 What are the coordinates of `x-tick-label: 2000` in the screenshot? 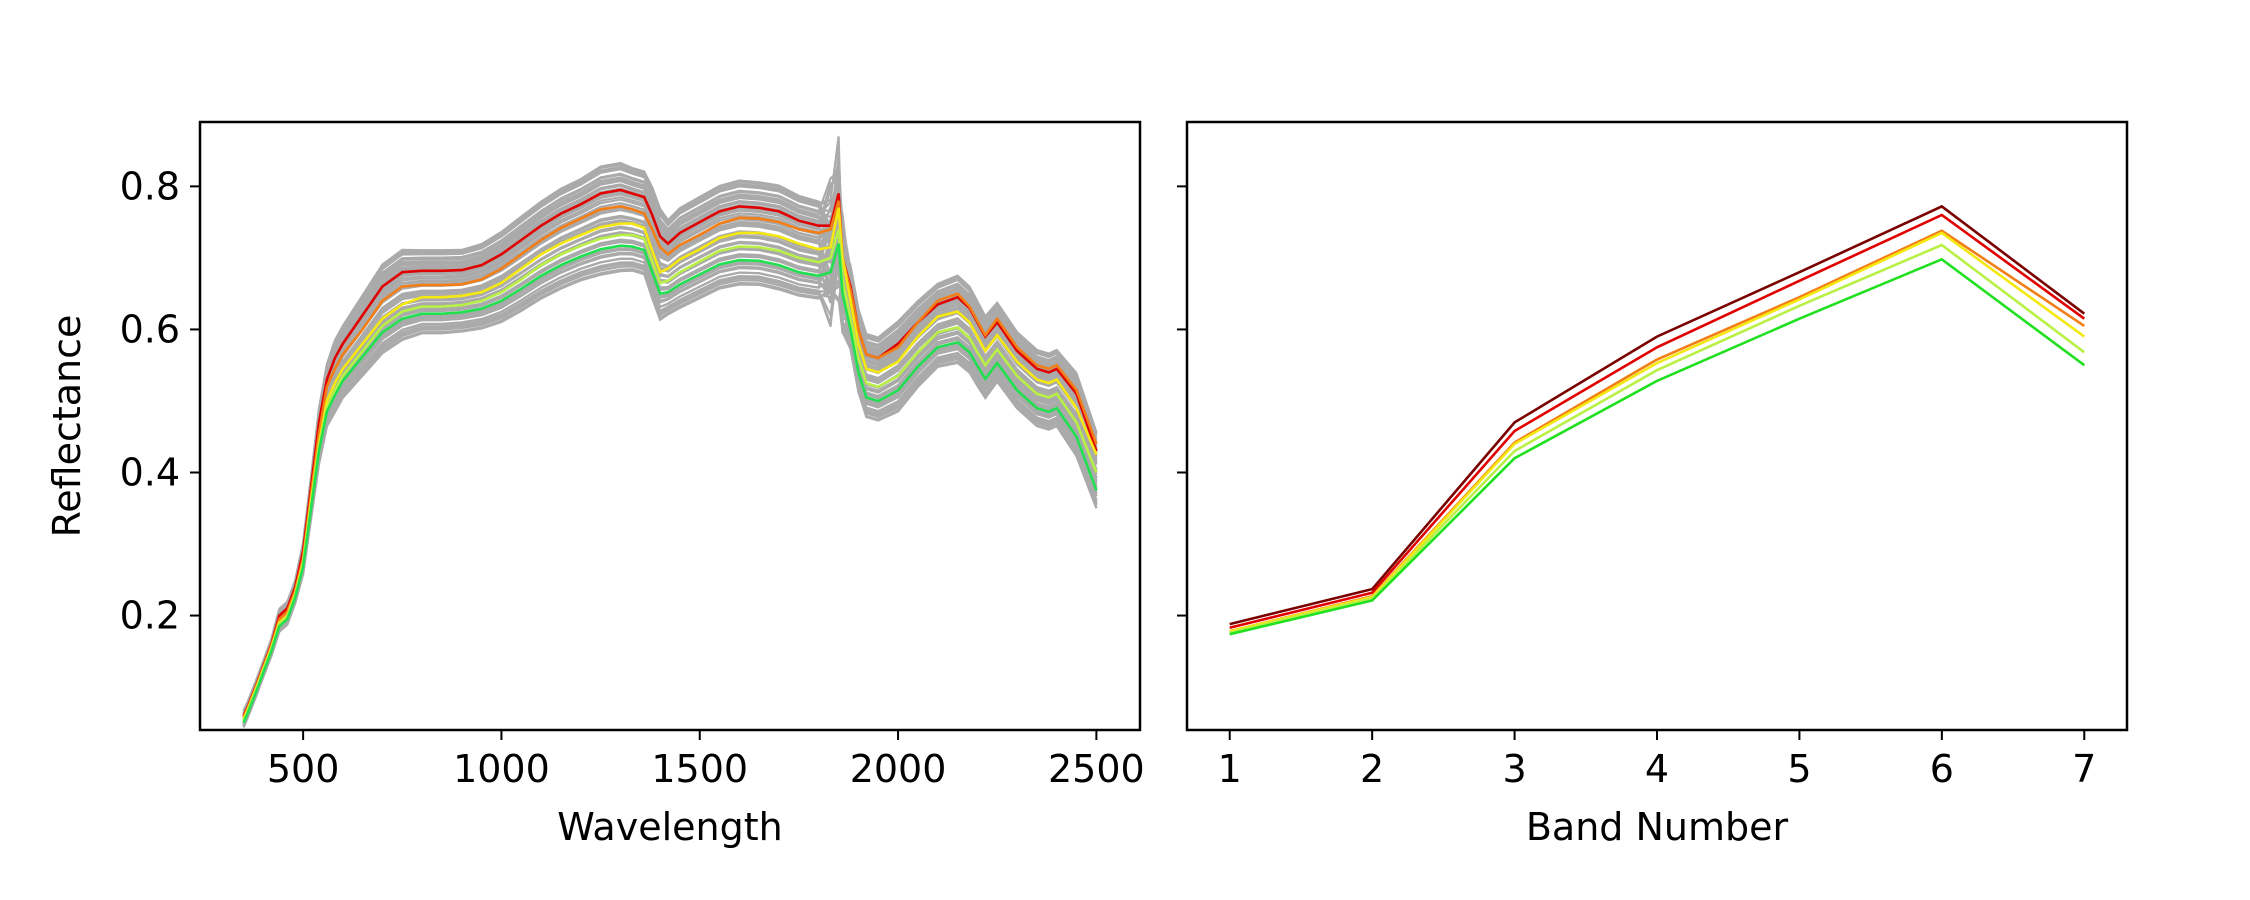 It's located at (898, 769).